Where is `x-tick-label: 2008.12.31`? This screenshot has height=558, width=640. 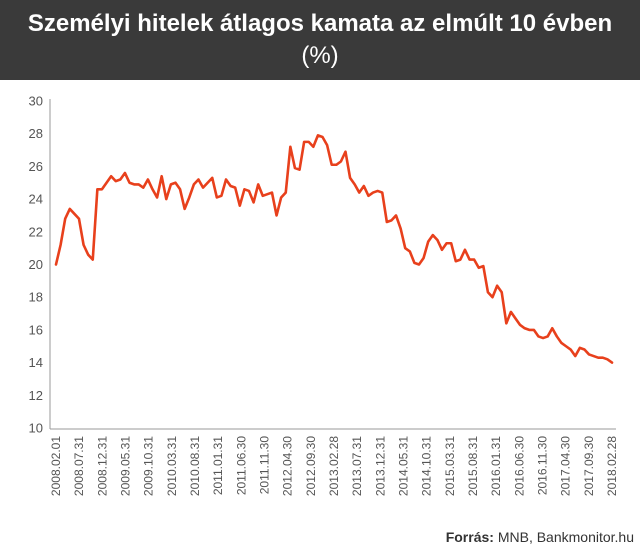
x-tick-label: 2008.12.31 is located at coordinates (102, 466).